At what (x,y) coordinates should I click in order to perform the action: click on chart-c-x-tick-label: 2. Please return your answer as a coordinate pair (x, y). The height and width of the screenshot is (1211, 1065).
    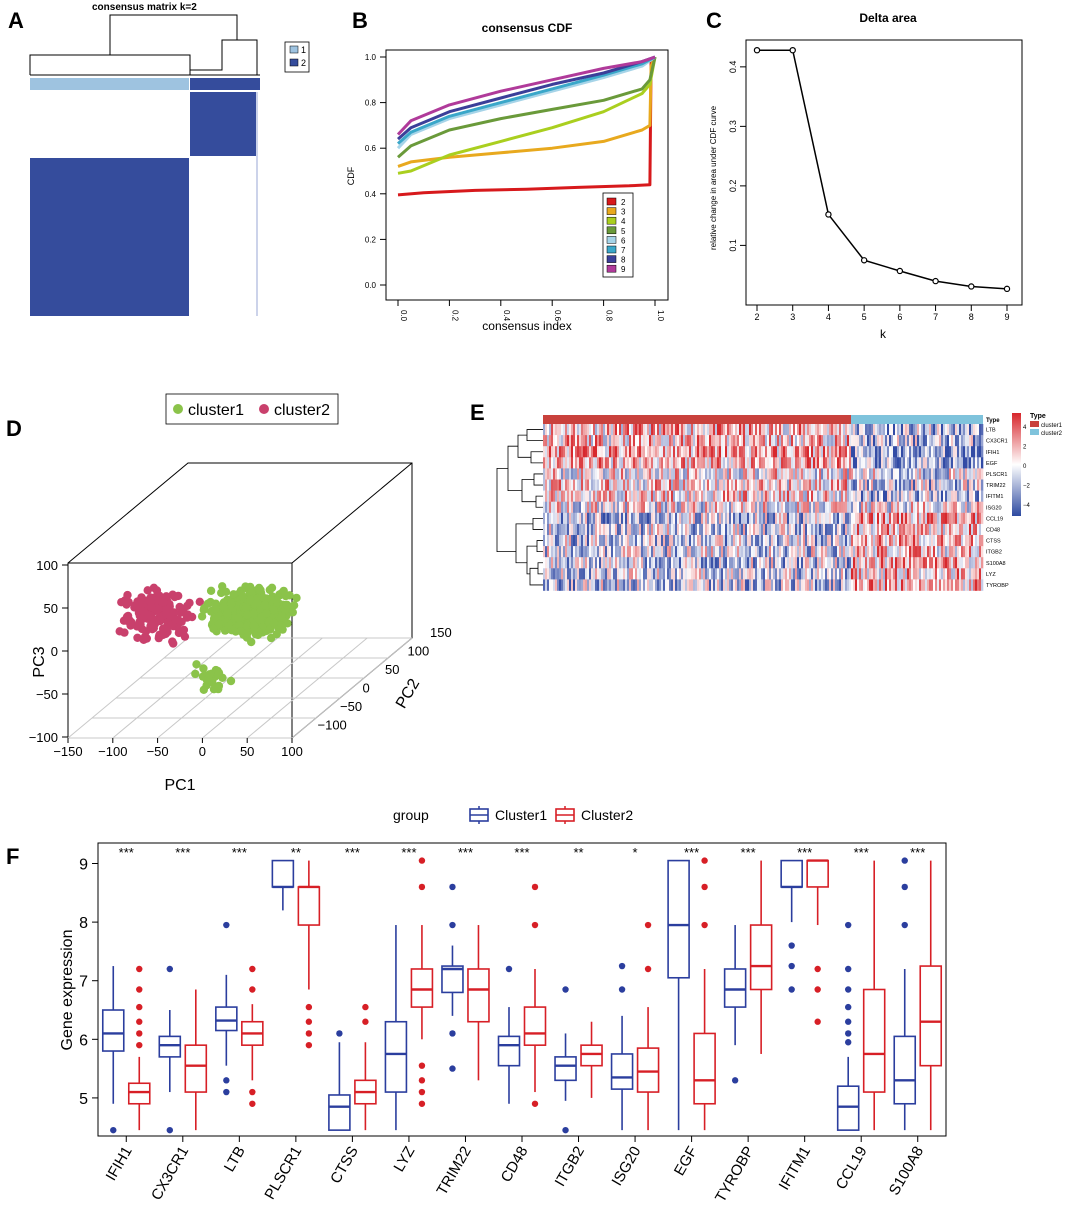
    Looking at the image, I should click on (756, 317).